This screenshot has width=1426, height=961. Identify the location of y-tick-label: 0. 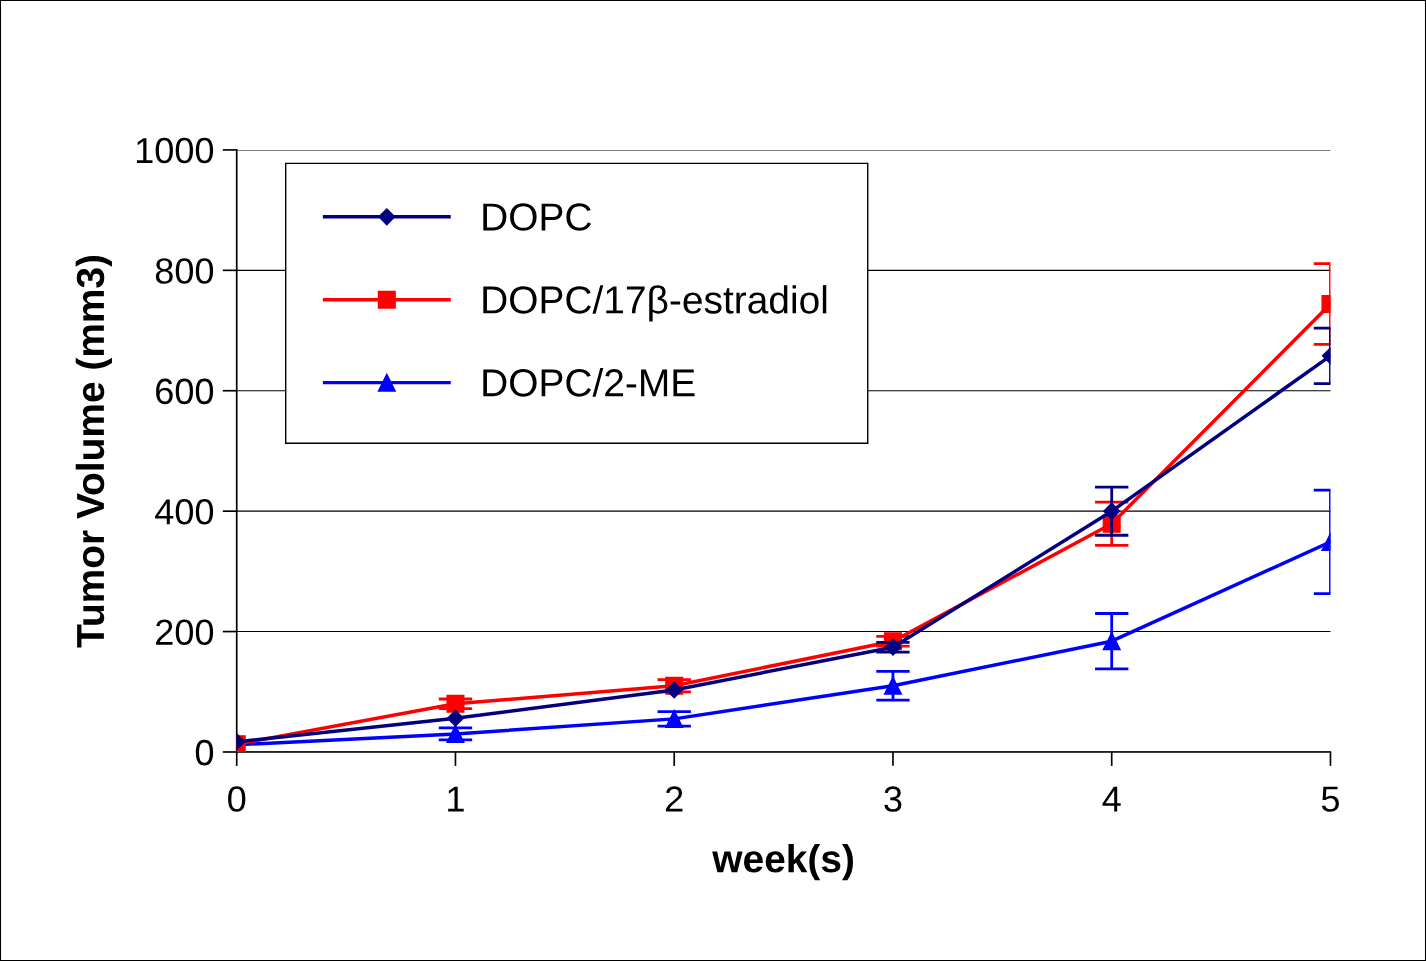
(204, 752).